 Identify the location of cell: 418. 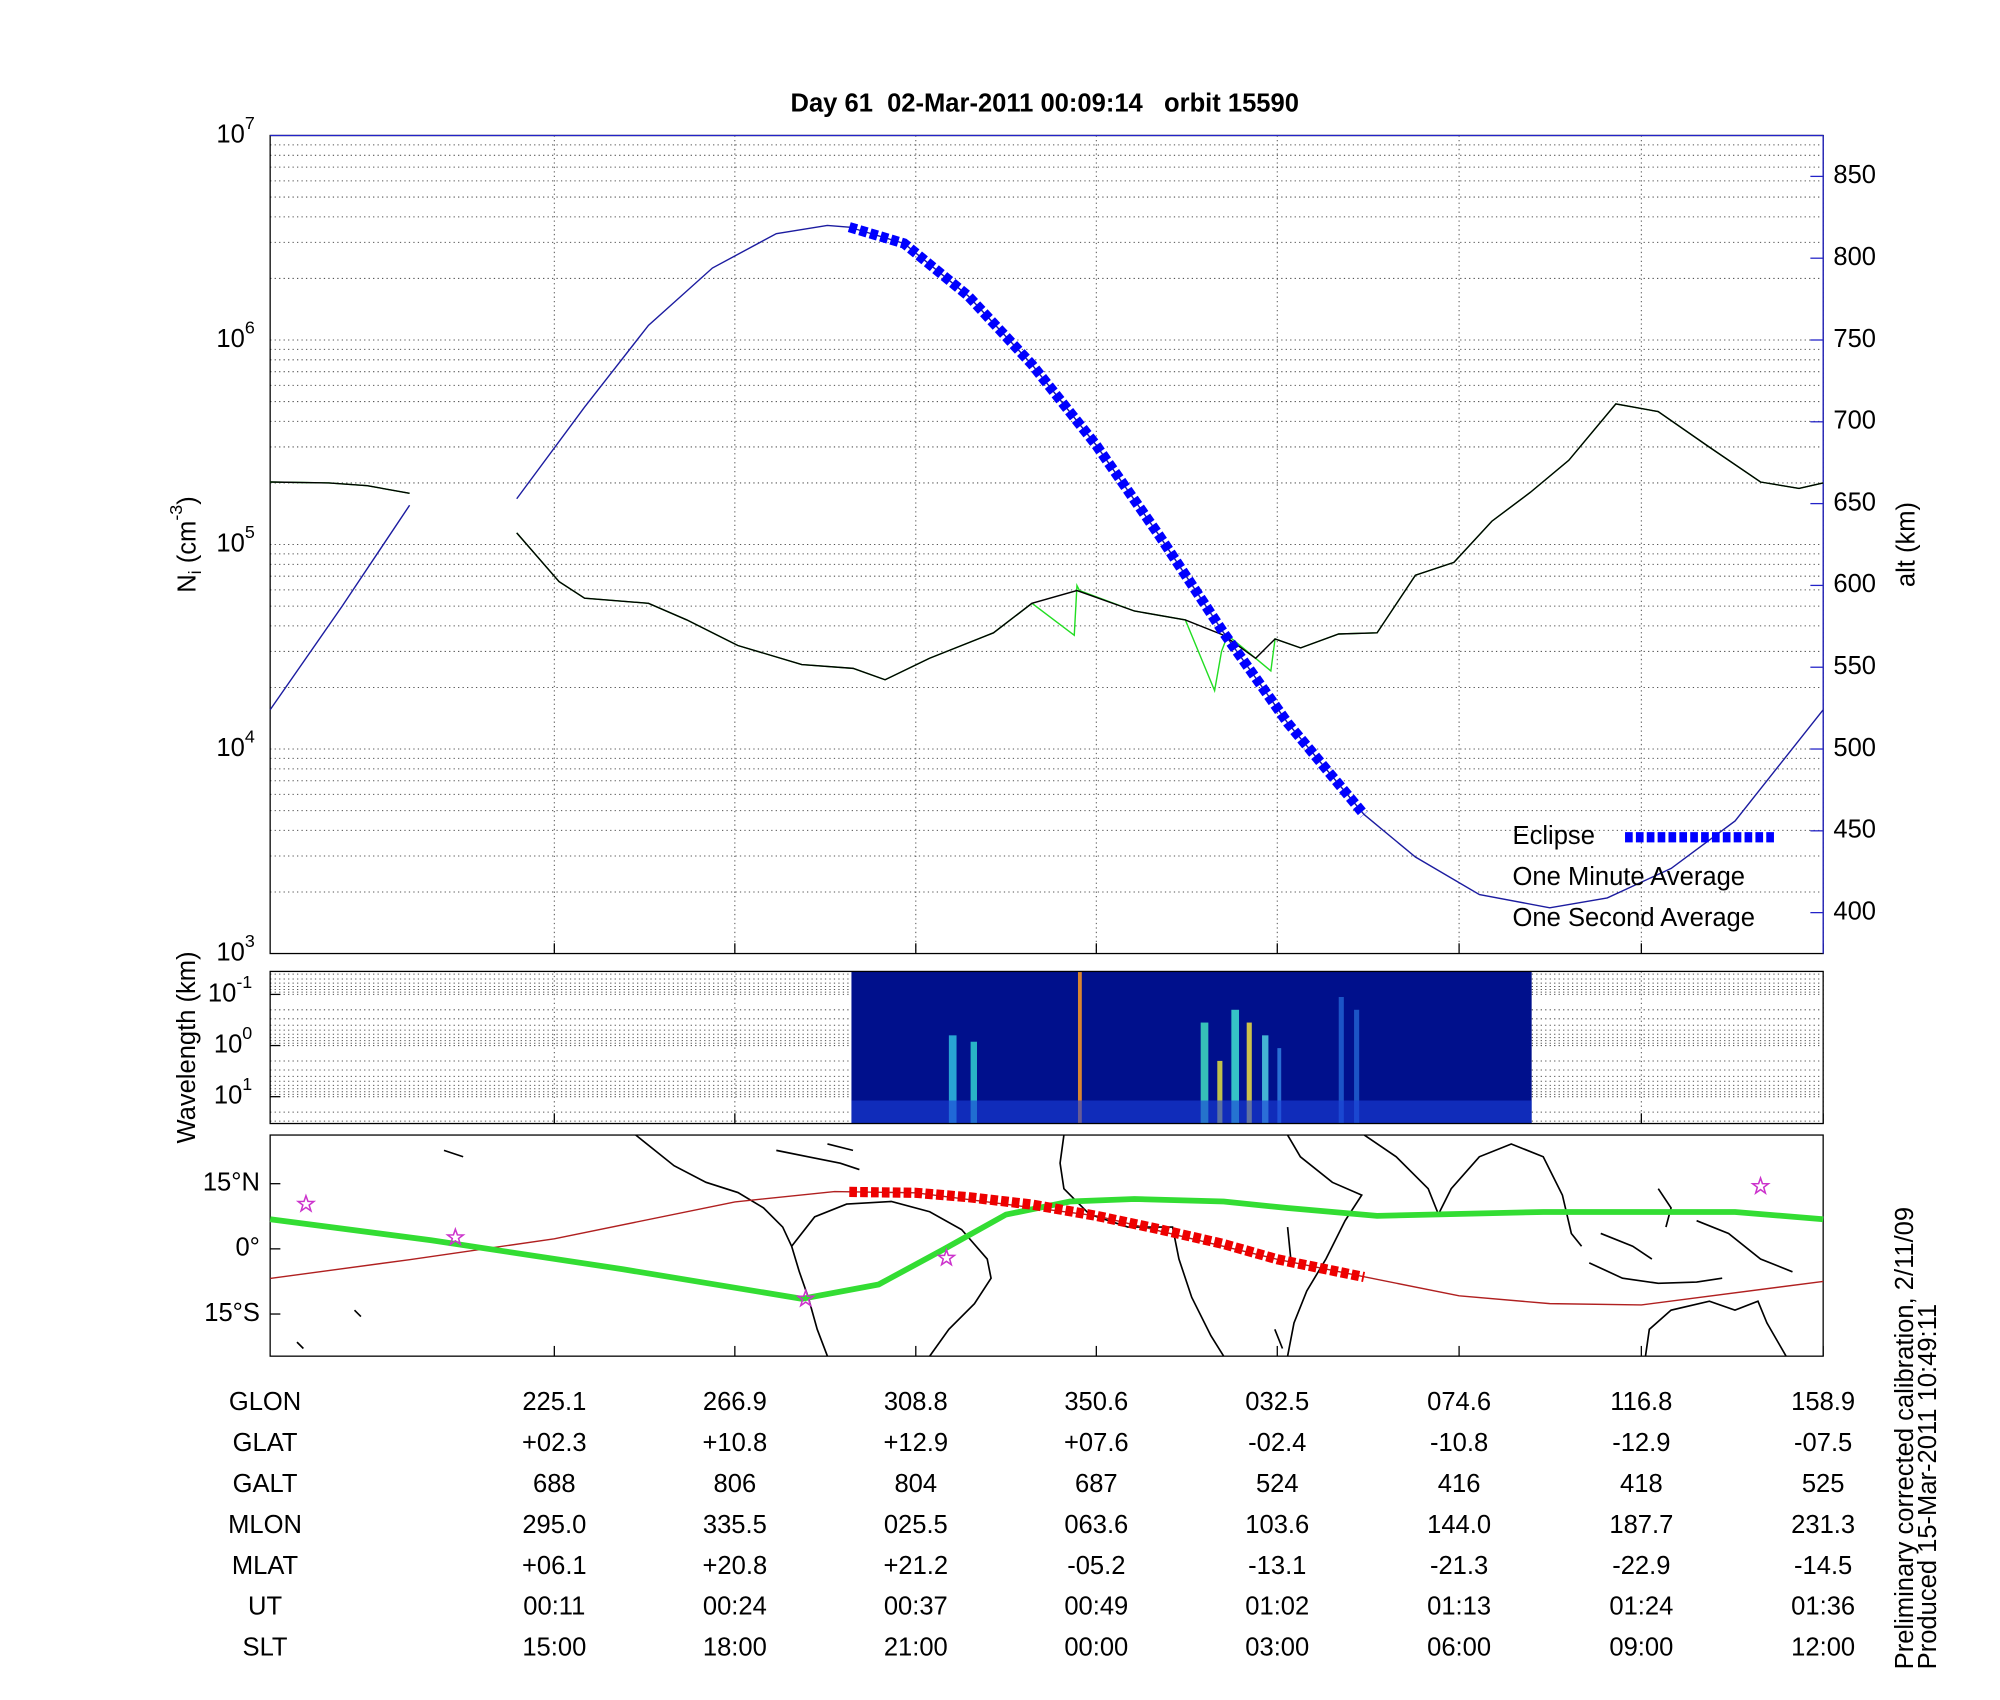
(1641, 1484).